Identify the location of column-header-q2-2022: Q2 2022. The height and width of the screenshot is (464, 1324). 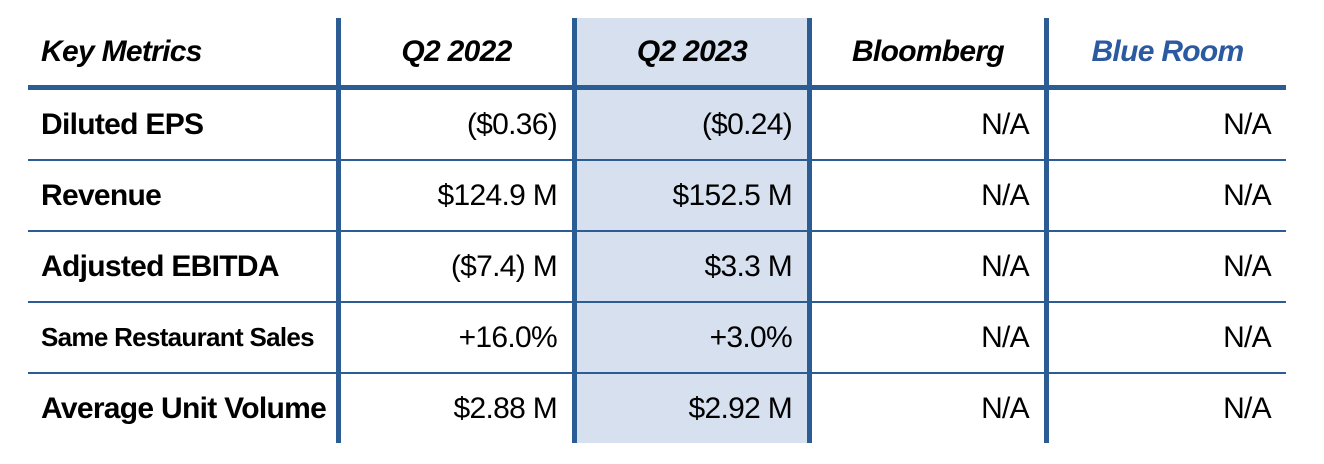
(459, 51).